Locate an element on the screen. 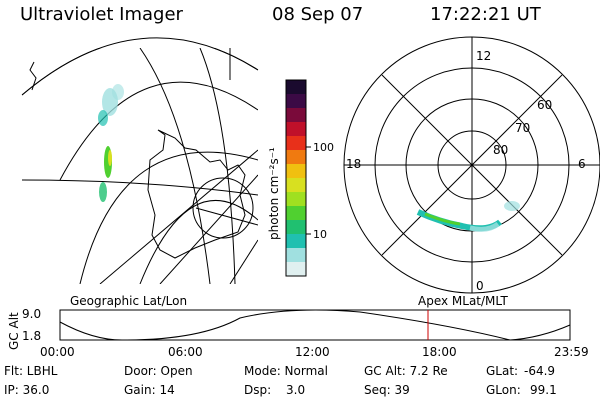 This screenshot has width=600, height=400. altitude-timeline is located at coordinates (315, 325).